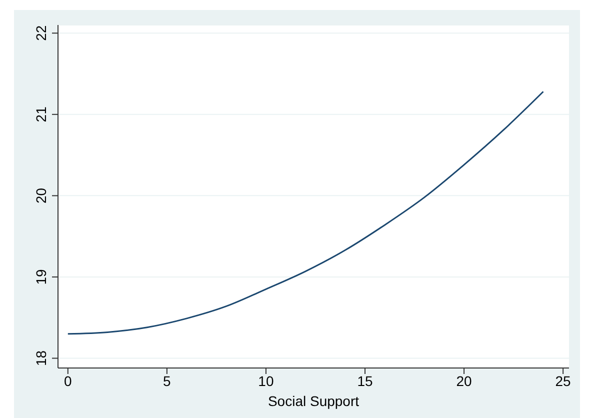 This screenshot has height=418, width=594. What do you see at coordinates (41, 276) in the screenshot?
I see `y-tick-label: 19` at bounding box center [41, 276].